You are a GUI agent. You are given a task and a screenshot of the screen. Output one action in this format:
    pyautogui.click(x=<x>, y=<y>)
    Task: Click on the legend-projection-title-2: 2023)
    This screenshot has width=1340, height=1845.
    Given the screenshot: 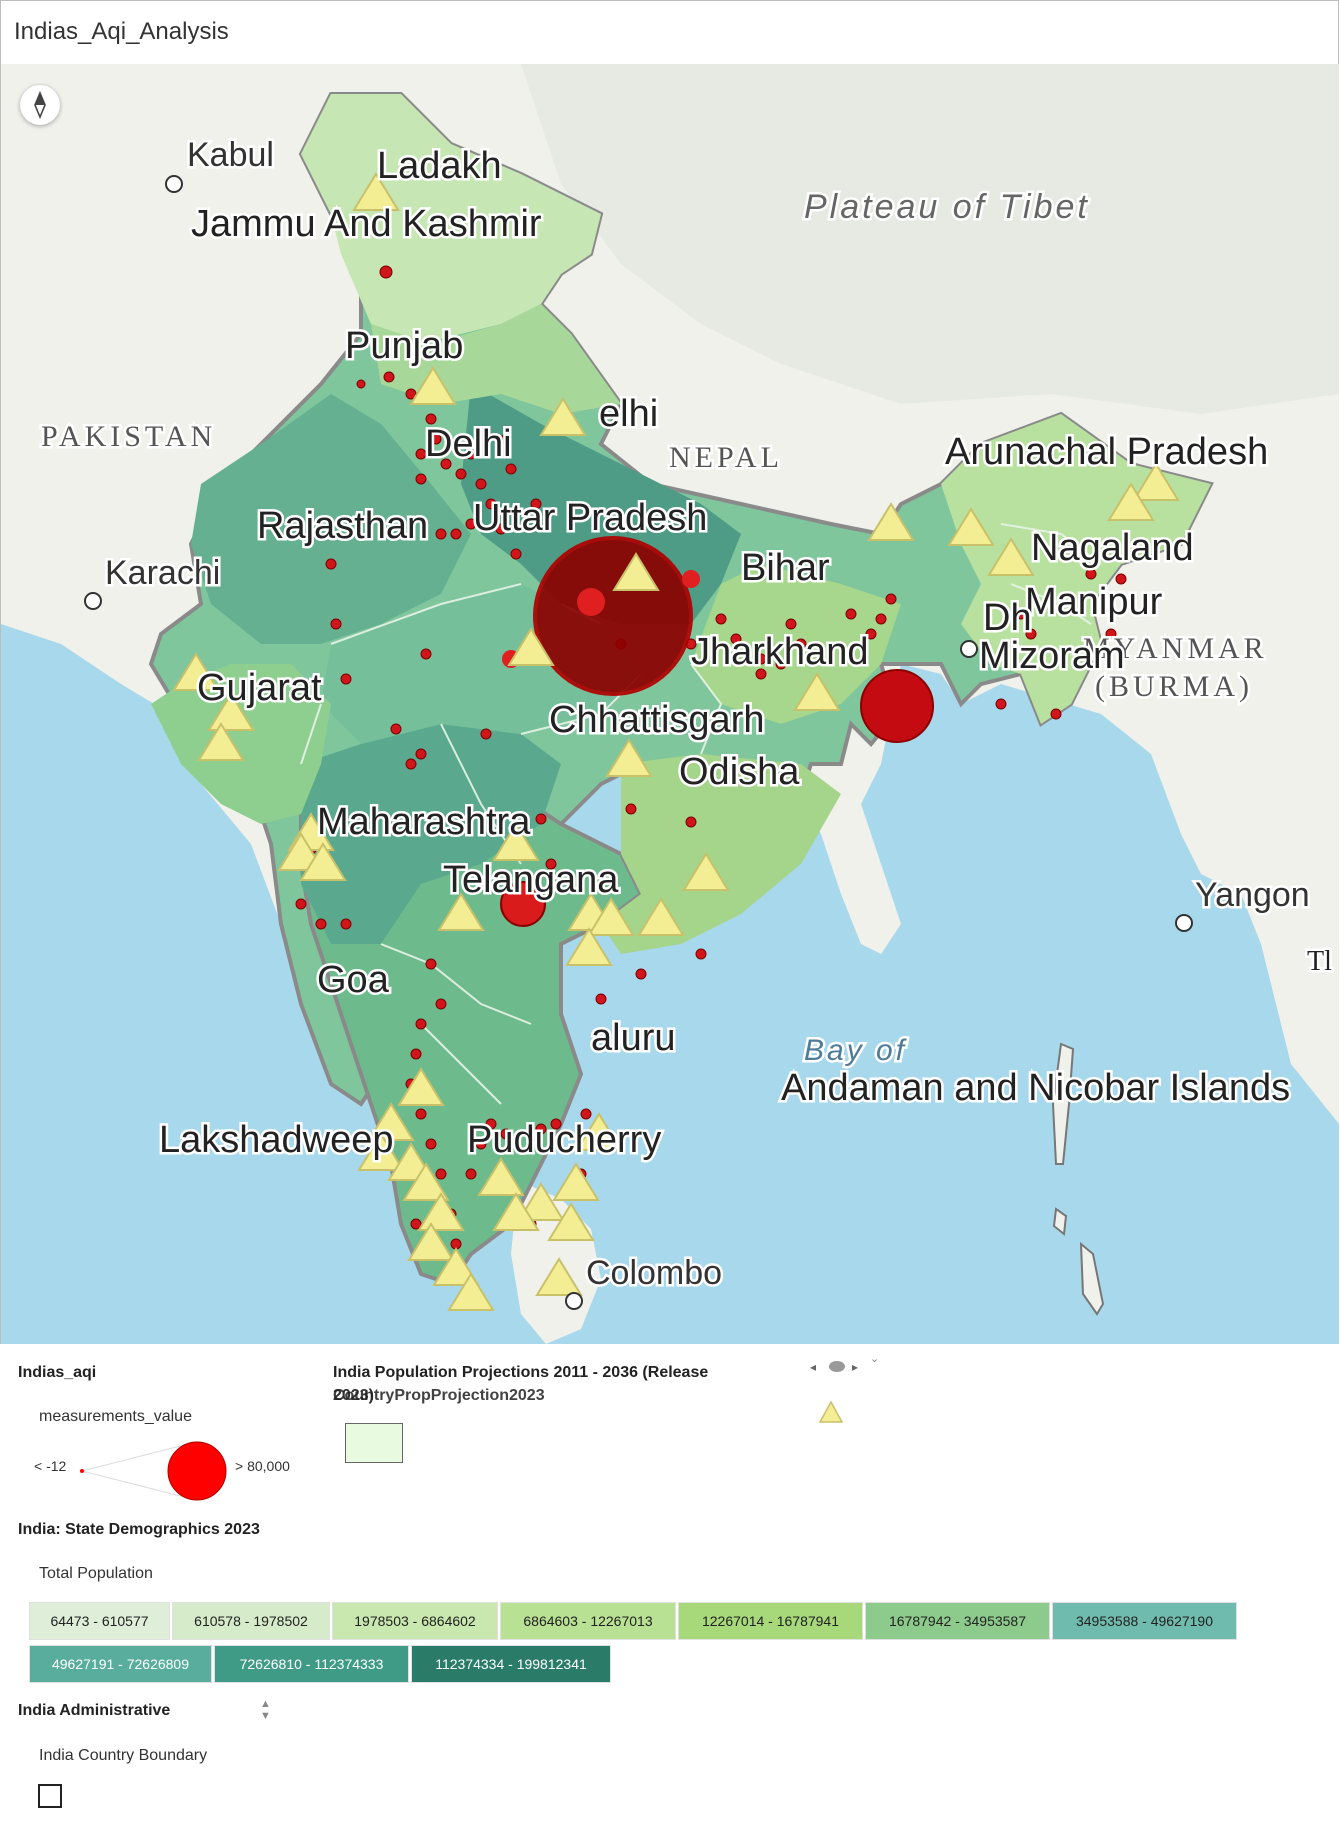 What is the action you would take?
    pyautogui.click(x=353, y=1395)
    